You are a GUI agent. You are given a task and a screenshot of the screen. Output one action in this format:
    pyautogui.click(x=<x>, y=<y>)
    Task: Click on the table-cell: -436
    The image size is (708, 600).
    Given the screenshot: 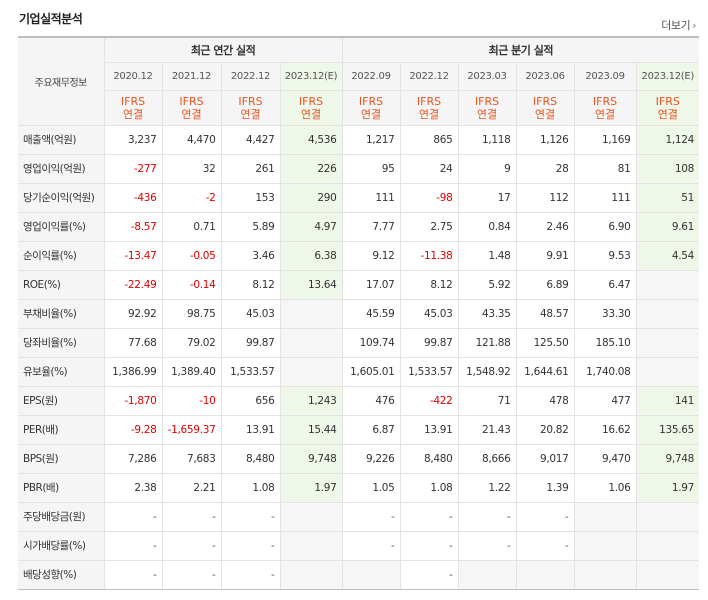 What is the action you would take?
    pyautogui.click(x=133, y=198)
    